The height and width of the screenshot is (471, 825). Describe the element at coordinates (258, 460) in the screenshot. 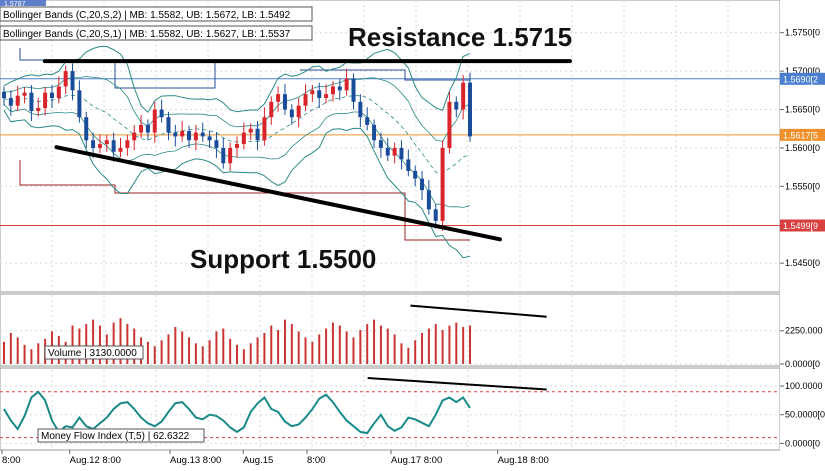

I see `x-tick-label: Aug.15` at that location.